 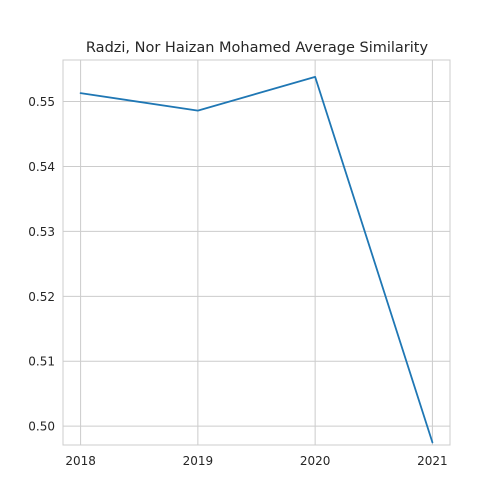 I want to click on y-tick-label: 0.50, so click(x=41, y=427).